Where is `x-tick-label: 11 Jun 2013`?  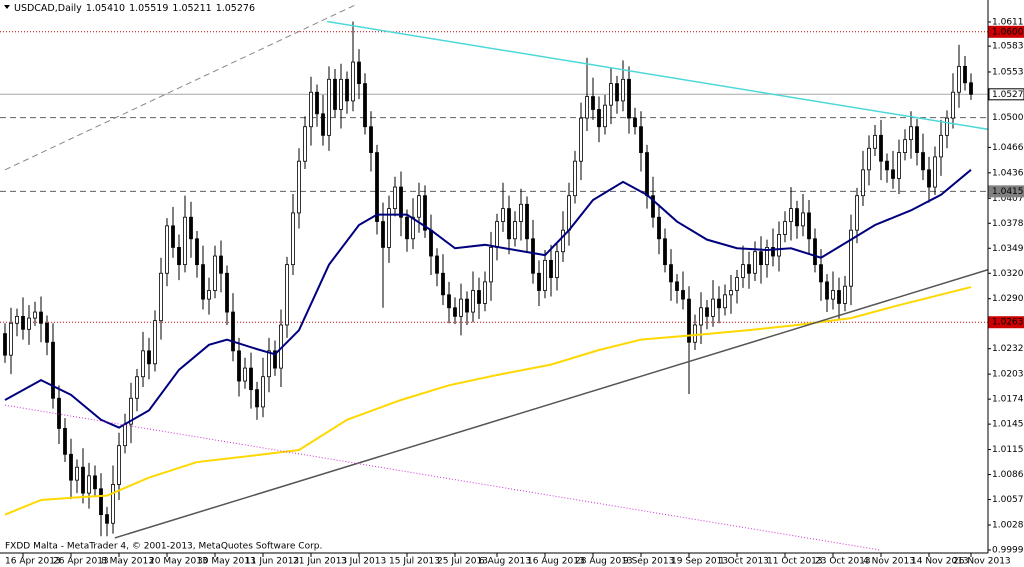 x-tick-label: 11 Jun 2013 is located at coordinates (272, 562).